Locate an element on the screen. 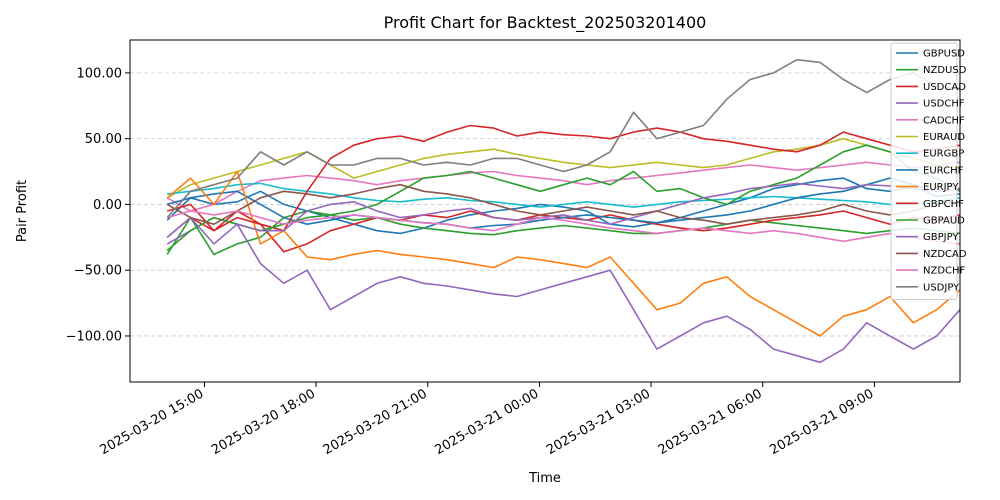 The width and height of the screenshot is (1000, 500). series-line-nzdusd is located at coordinates (563, 233).